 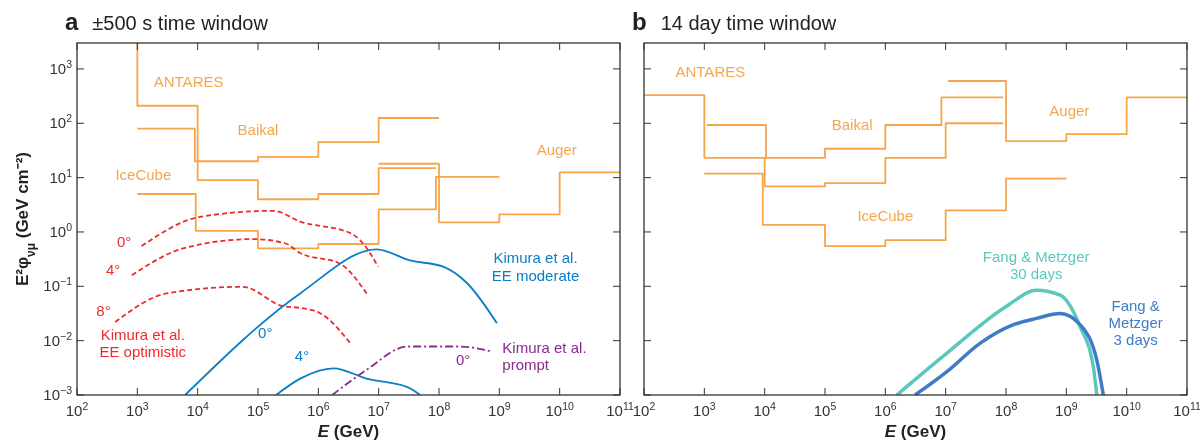 I want to click on y-tick-label: 10$^{−3}$, so click(x=58, y=393).